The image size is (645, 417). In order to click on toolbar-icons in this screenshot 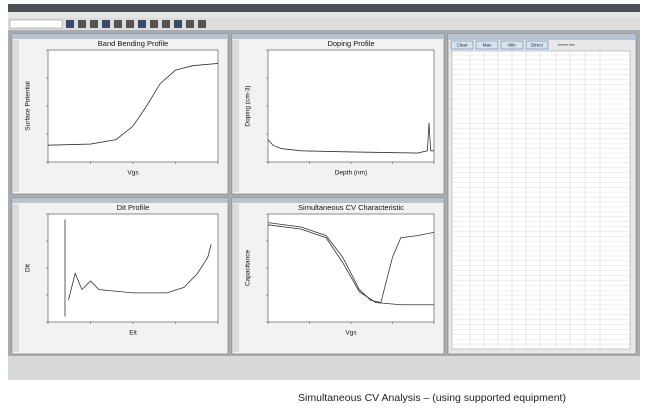, I will do `click(136, 24)`.